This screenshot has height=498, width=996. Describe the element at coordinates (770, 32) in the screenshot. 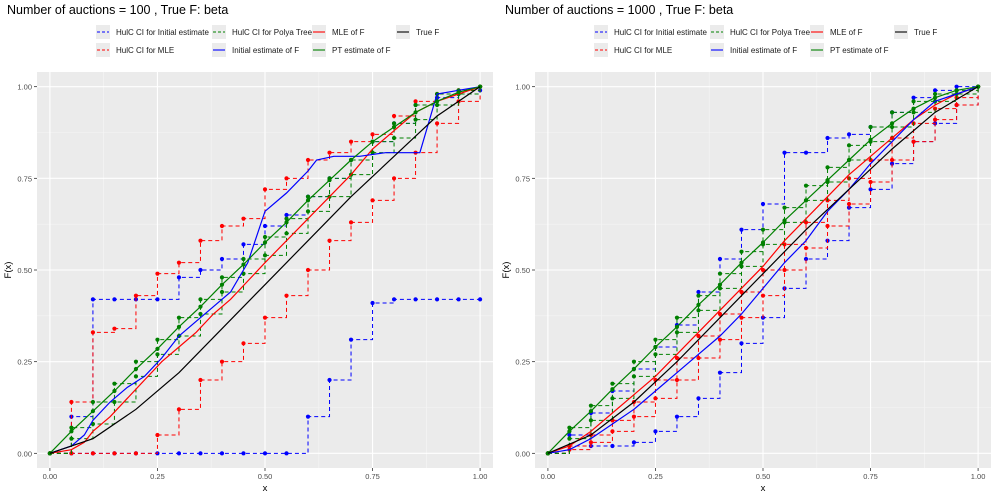

I see `legend-label: HulC CI for Polya Tree` at that location.